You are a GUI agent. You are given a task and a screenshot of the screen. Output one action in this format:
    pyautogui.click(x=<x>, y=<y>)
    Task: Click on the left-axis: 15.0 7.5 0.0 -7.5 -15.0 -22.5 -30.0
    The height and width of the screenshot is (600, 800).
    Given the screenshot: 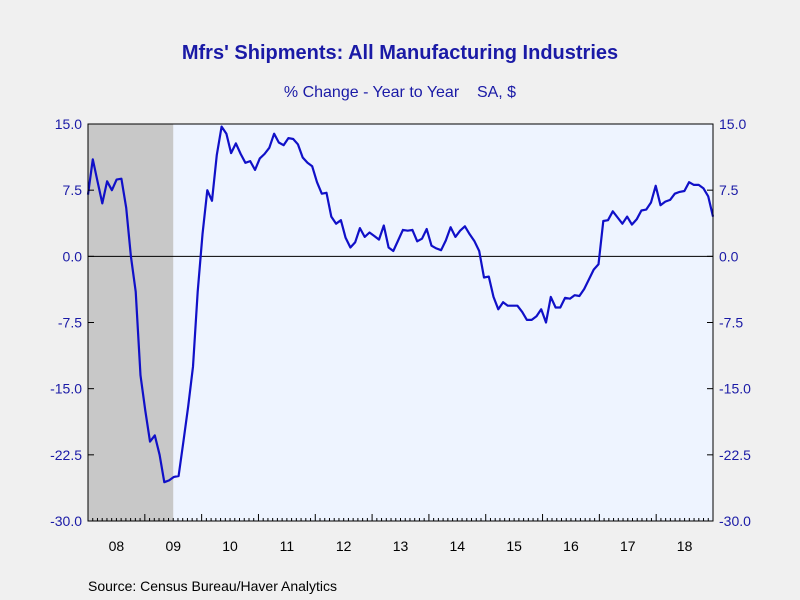 What is the action you would take?
    pyautogui.click(x=72, y=322)
    